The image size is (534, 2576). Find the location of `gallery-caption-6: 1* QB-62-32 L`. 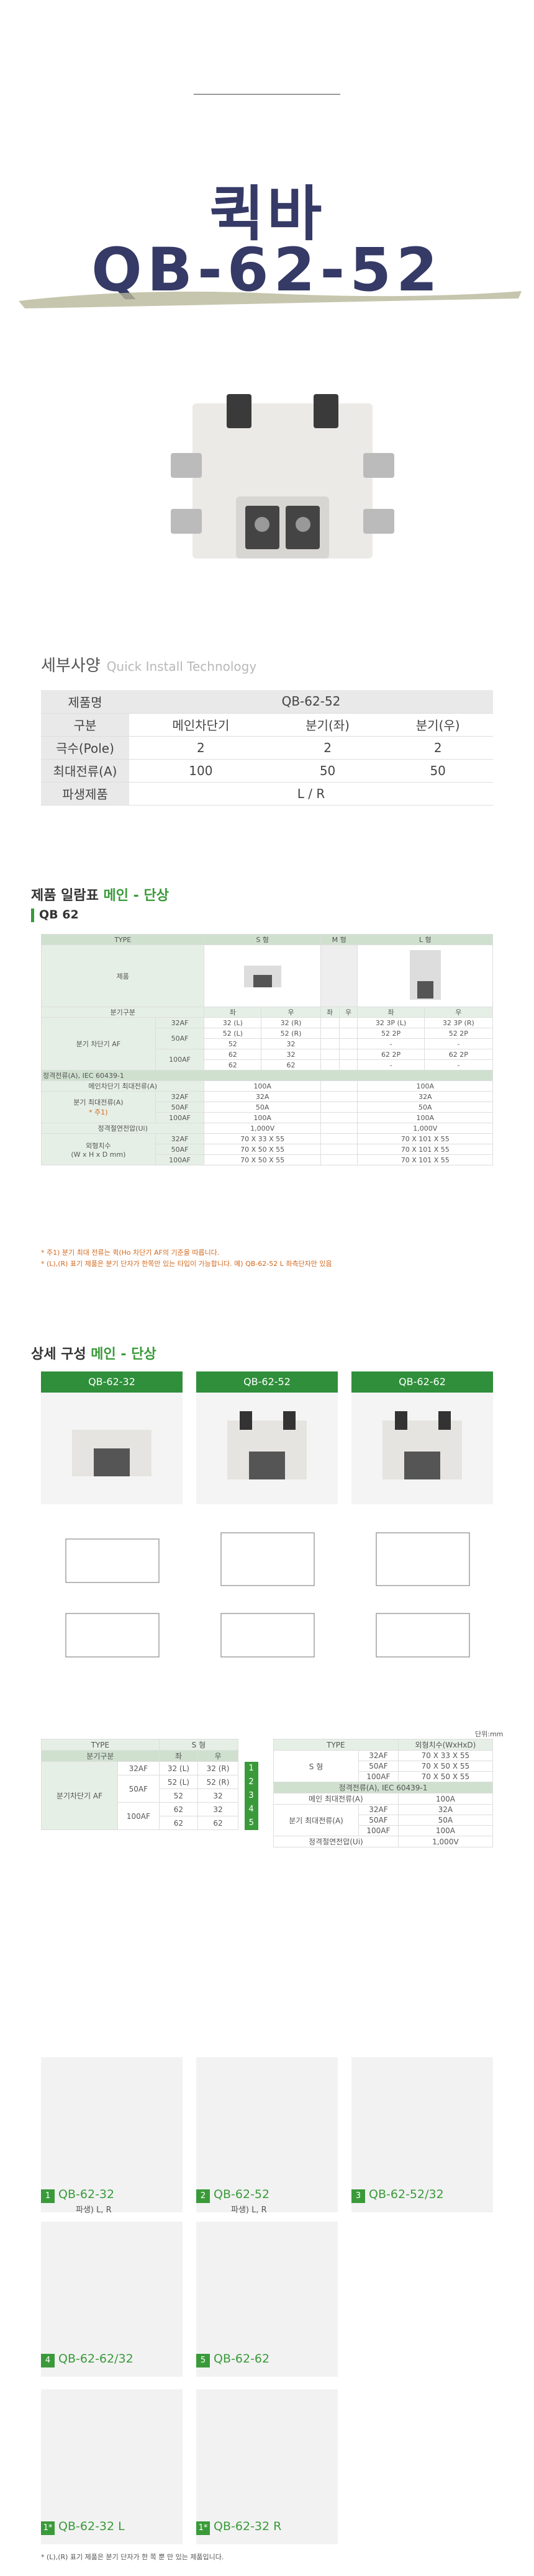

gallery-caption-6: 1* QB-62-32 L is located at coordinates (83, 2527).